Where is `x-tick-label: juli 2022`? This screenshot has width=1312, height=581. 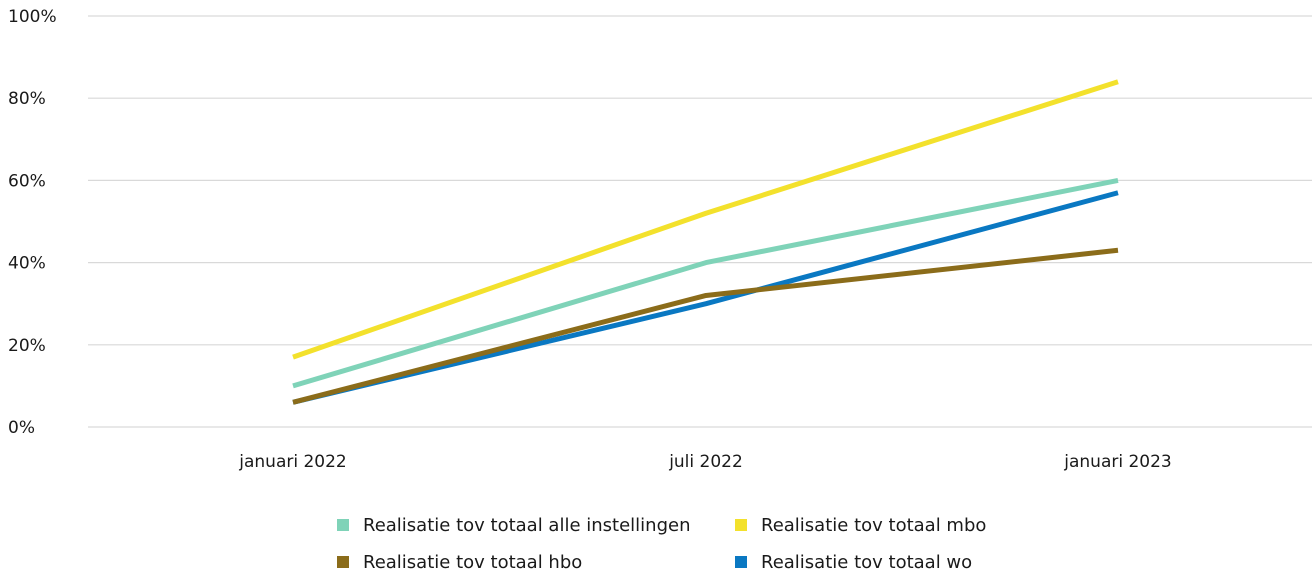 x-tick-label: juli 2022 is located at coordinates (705, 462).